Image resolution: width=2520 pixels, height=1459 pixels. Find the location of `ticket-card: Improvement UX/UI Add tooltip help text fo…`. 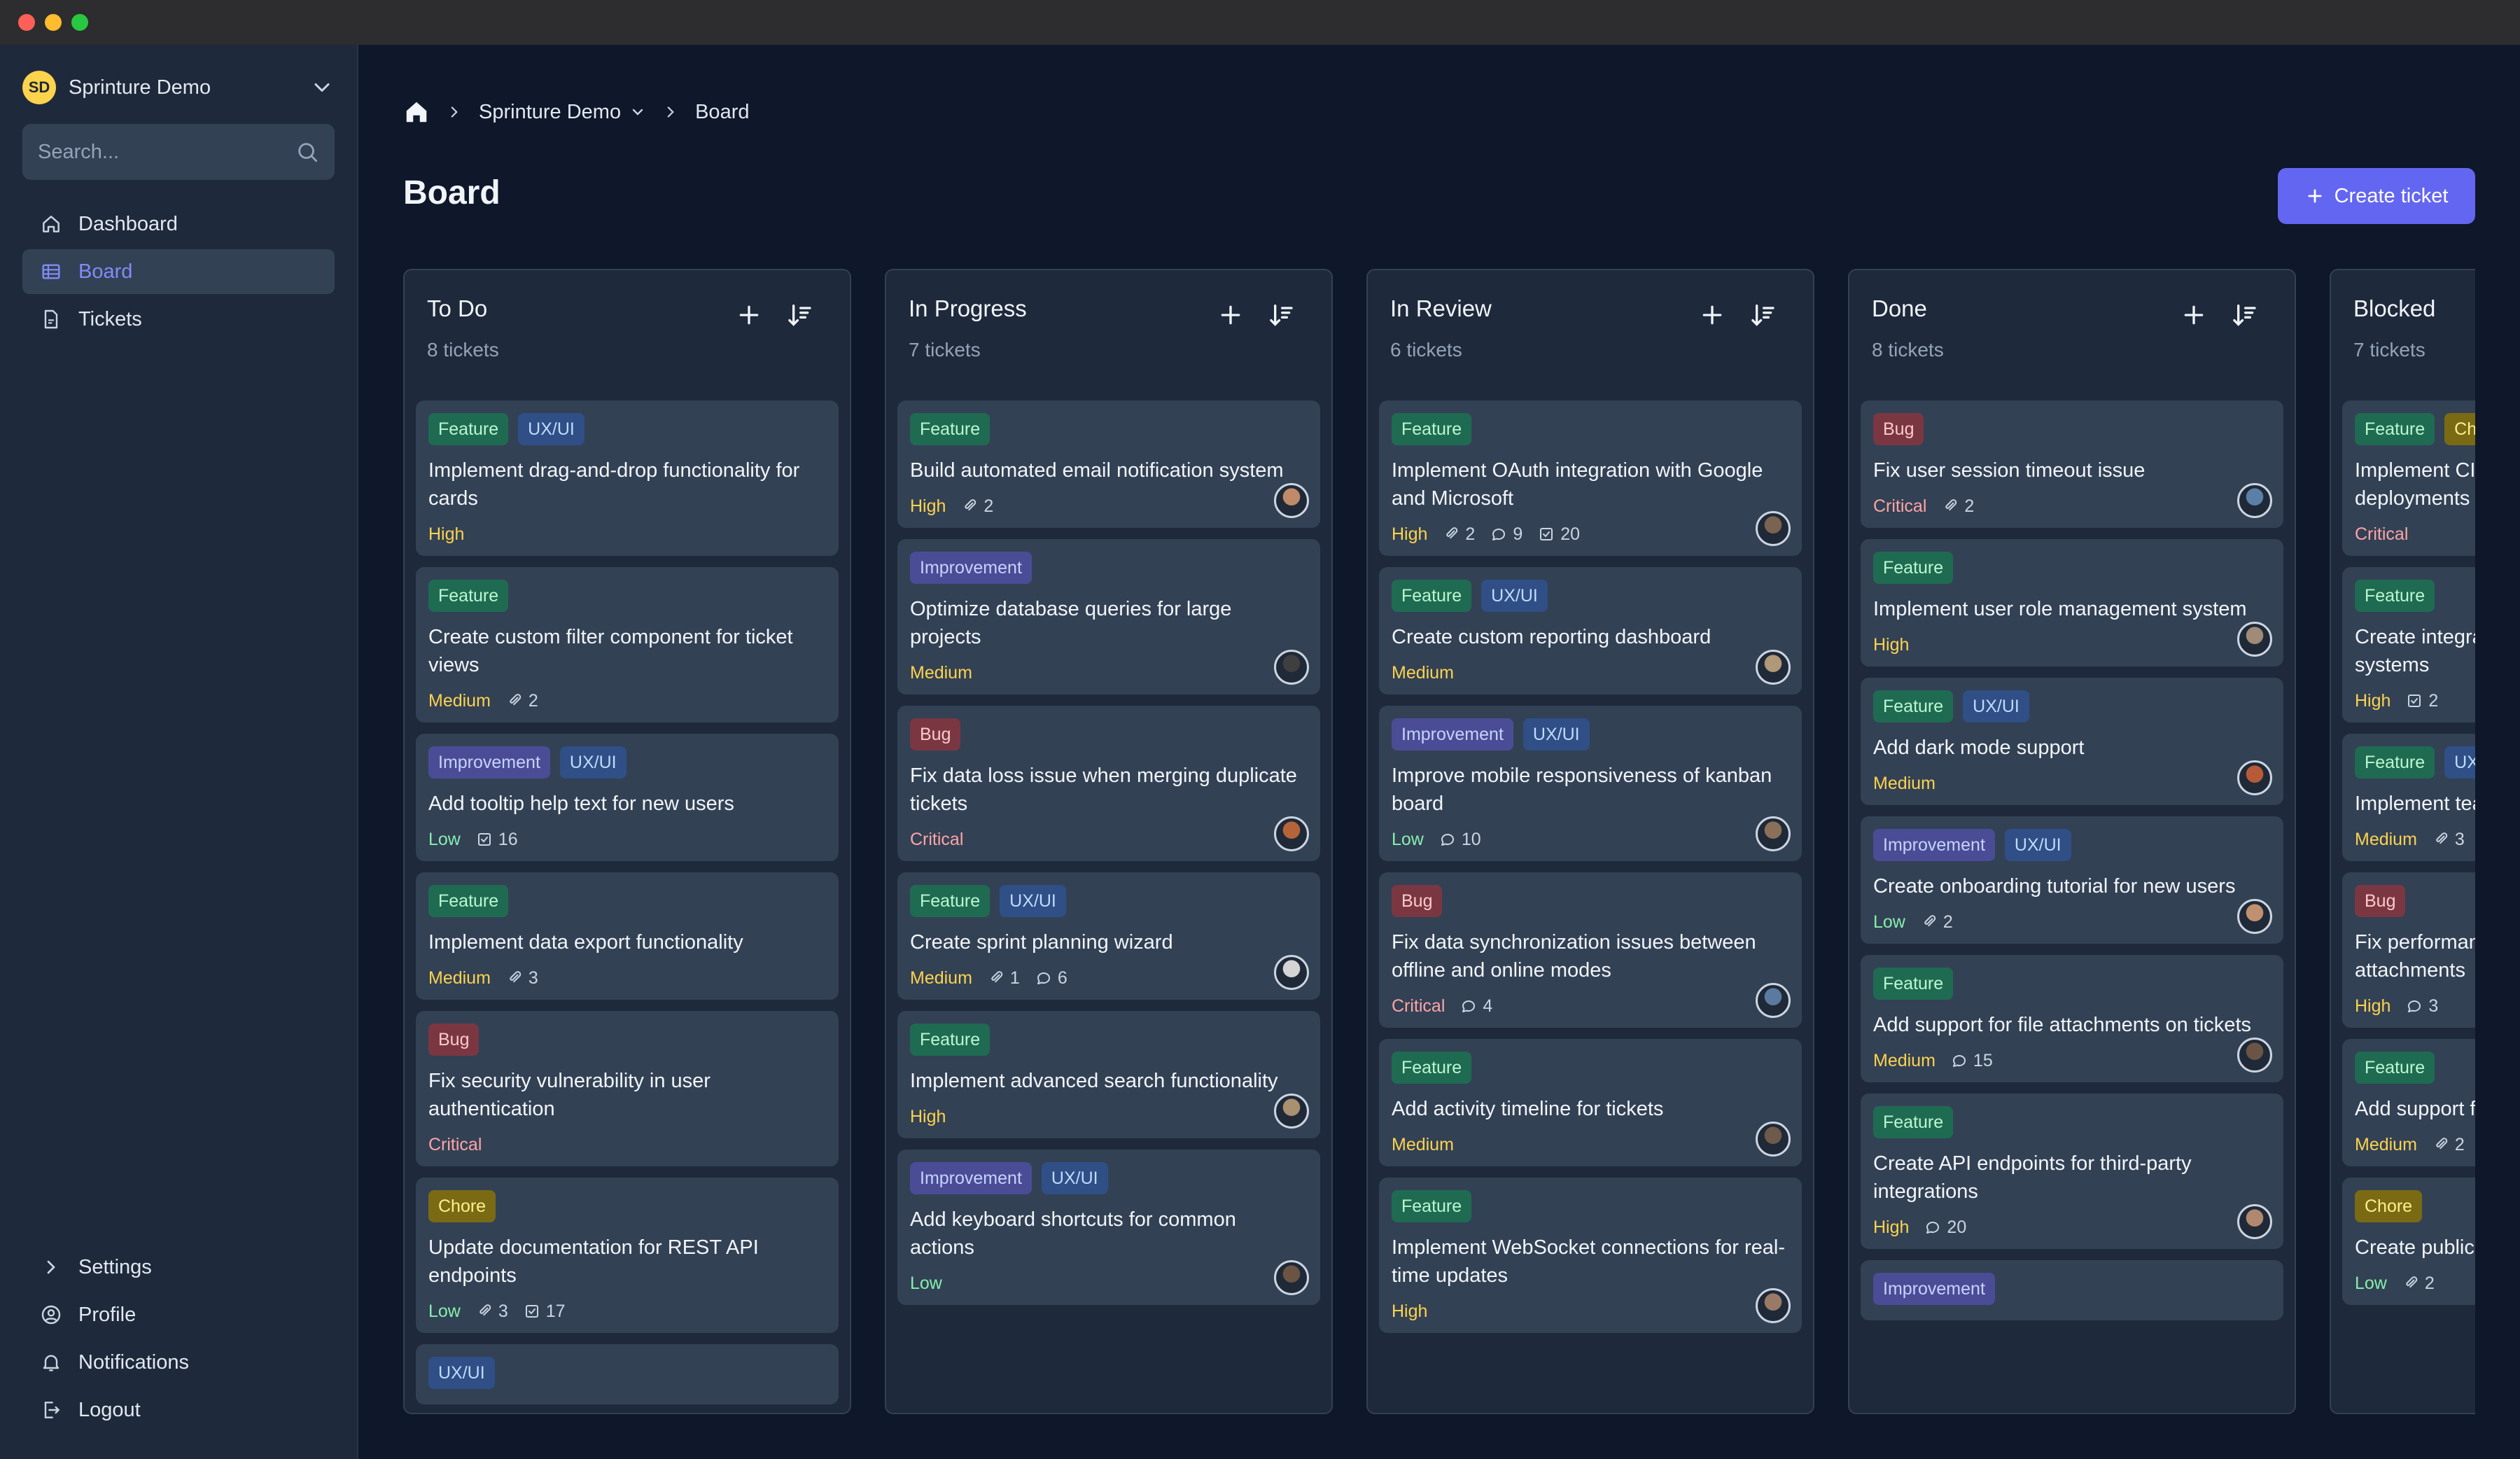

ticket-card: Improvement UX/UI Add tooltip help text fo… is located at coordinates (627, 797).